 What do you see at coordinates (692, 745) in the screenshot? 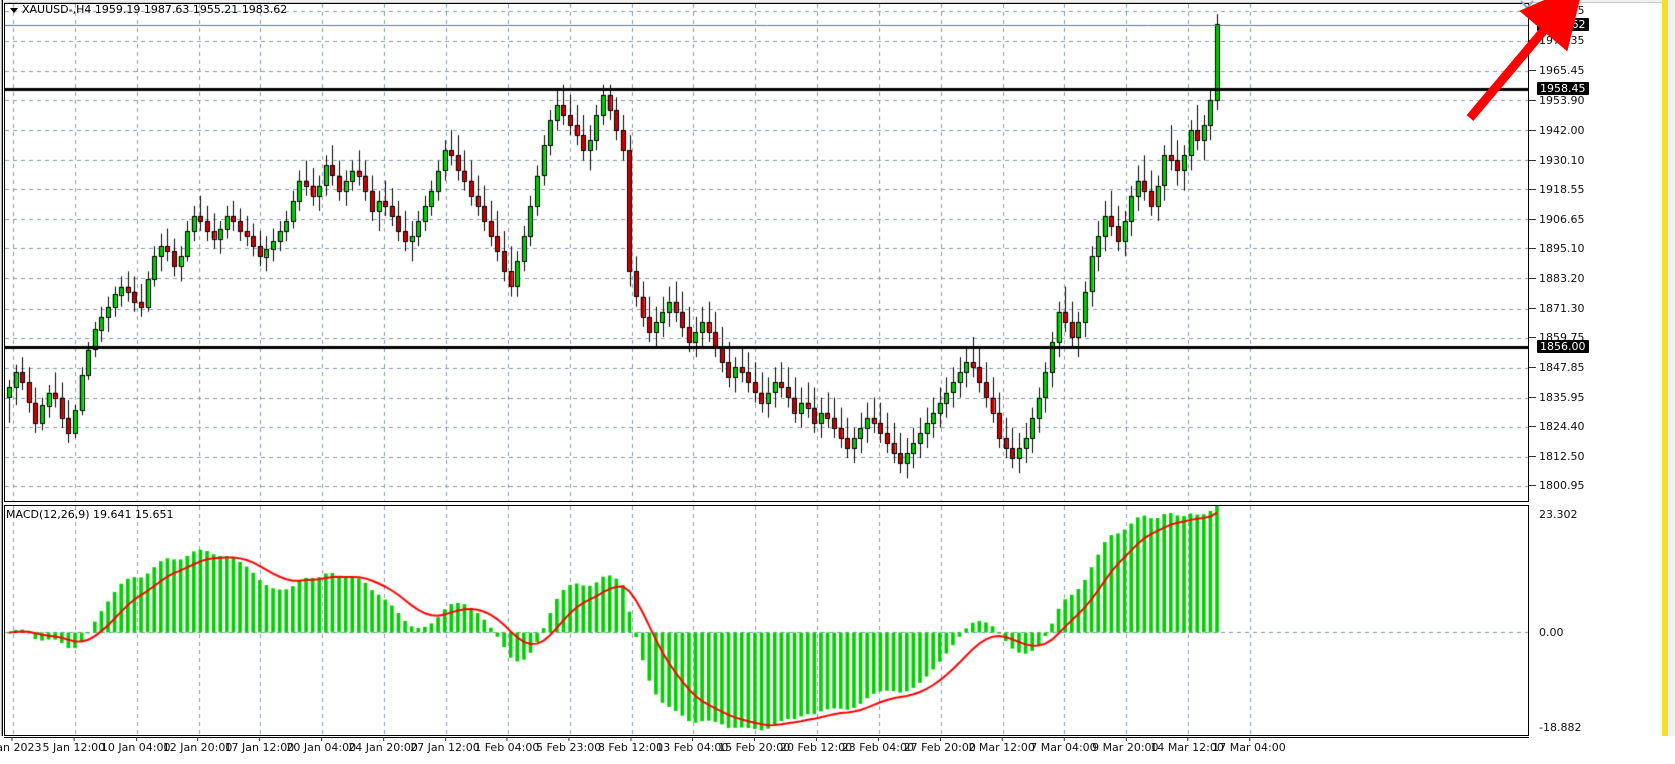
I see `time-tick: 13 Feb 04:00` at bounding box center [692, 745].